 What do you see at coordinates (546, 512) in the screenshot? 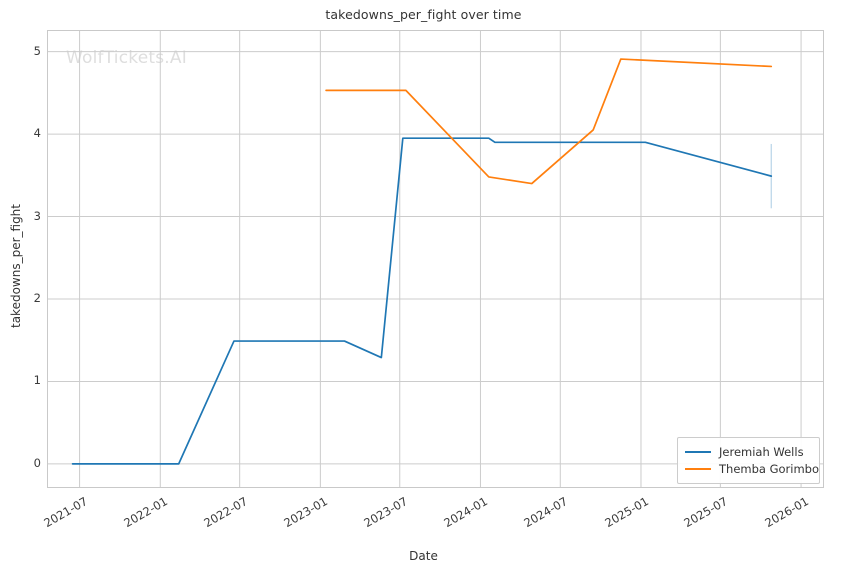
I see `x-tick-label: 2024-07` at bounding box center [546, 512].